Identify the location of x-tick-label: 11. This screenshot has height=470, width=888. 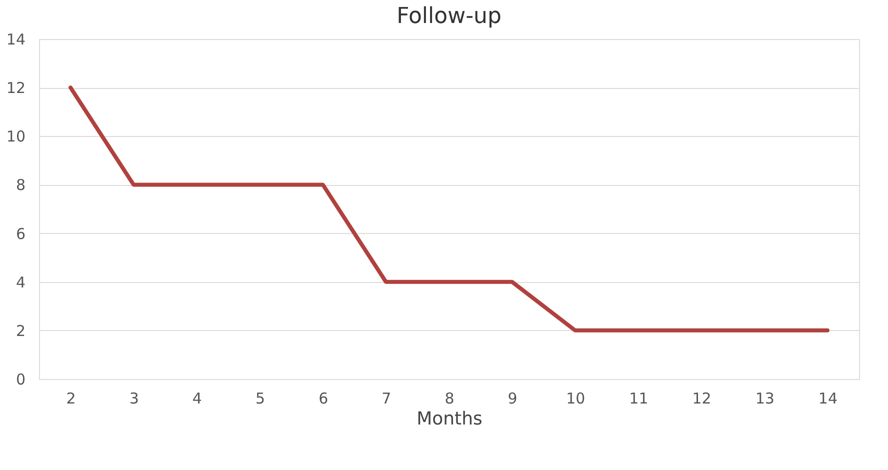
(638, 399).